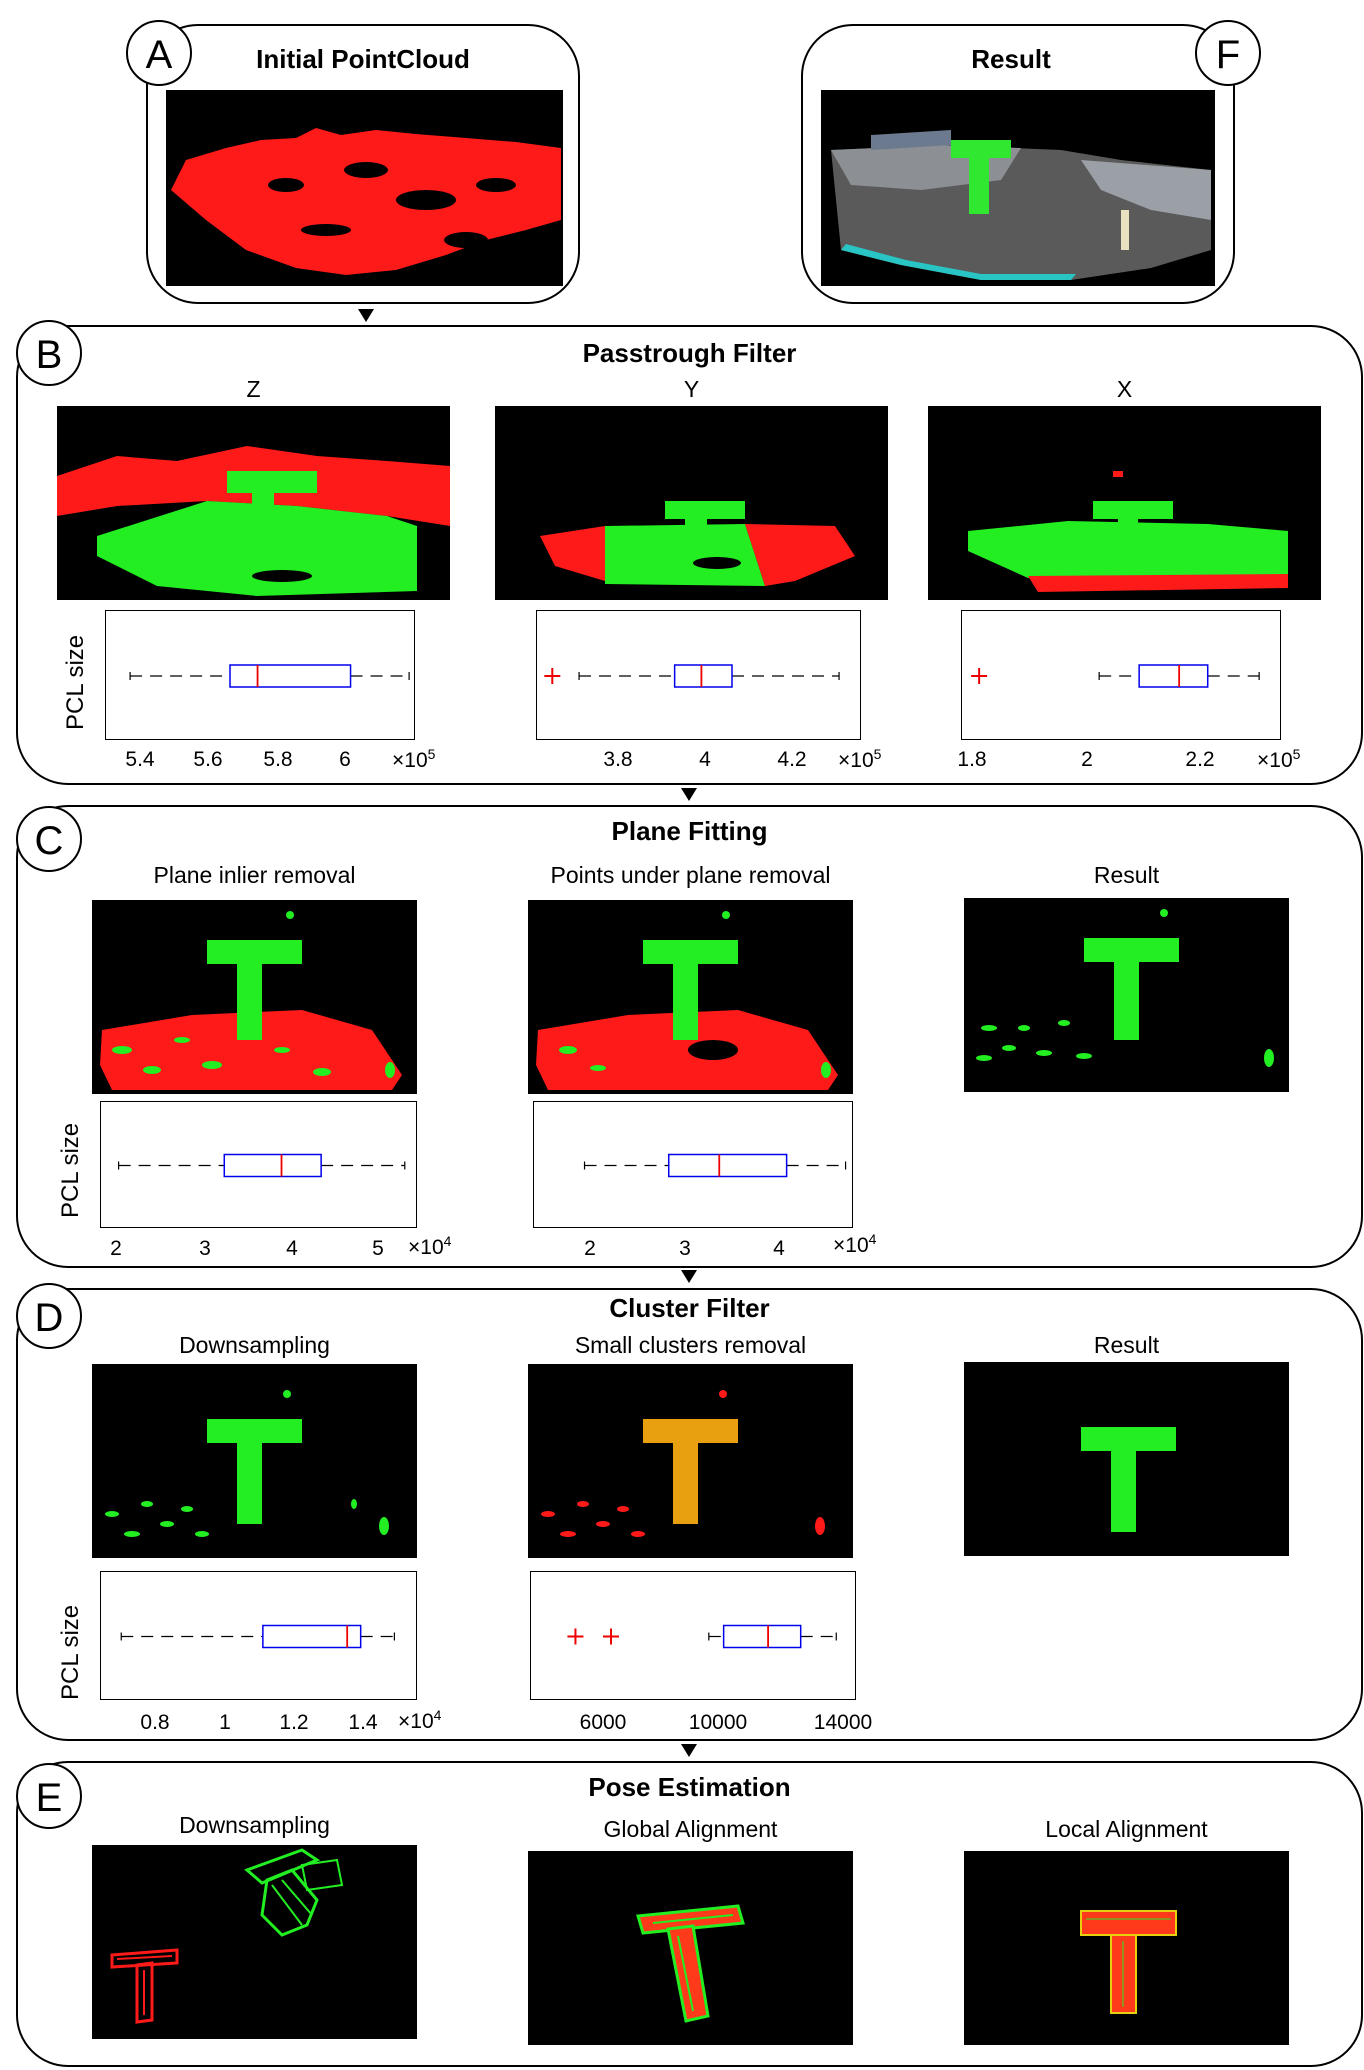  Describe the element at coordinates (159, 53) in the screenshot. I see `panel-a-letter: A` at that location.